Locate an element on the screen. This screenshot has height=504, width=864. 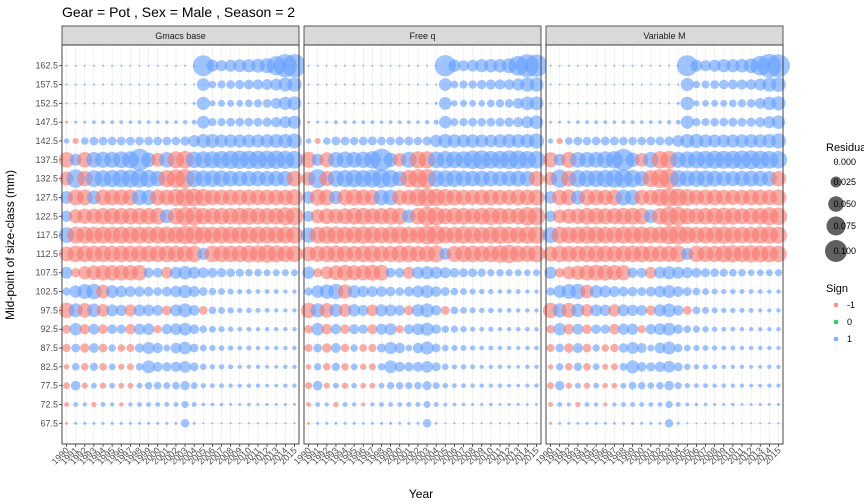
panel-strip-label: Variable M is located at coordinates (664, 36).